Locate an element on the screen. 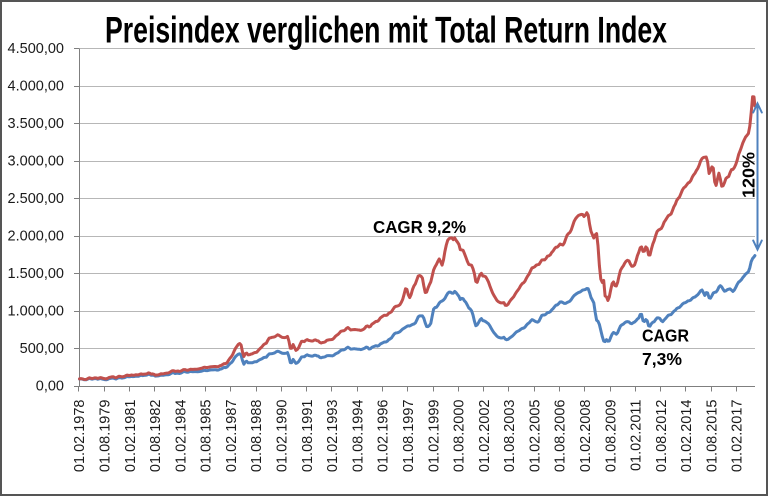  svg-text: 01.02.1996 is located at coordinates (384, 436).